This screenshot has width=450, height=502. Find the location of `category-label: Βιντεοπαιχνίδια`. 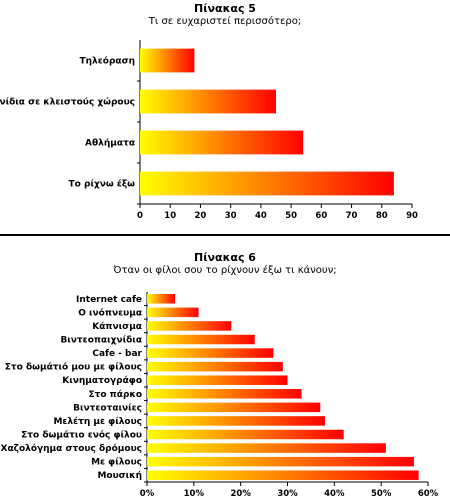

category-label: Βιντεοπαιχνίδια is located at coordinates (101, 340).